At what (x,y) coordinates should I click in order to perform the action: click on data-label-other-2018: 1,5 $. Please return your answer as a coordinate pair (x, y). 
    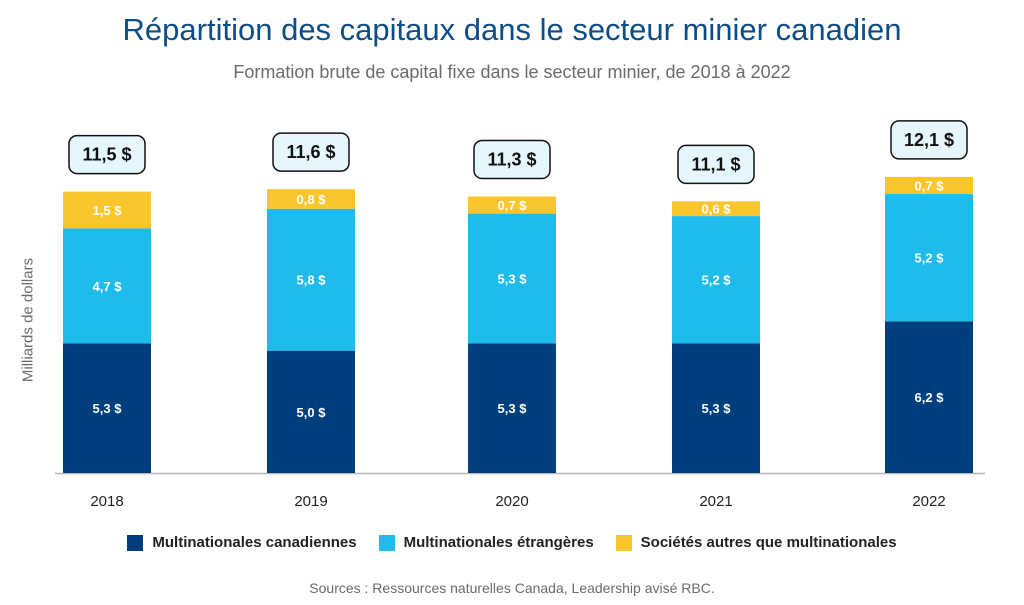
    Looking at the image, I should click on (108, 210).